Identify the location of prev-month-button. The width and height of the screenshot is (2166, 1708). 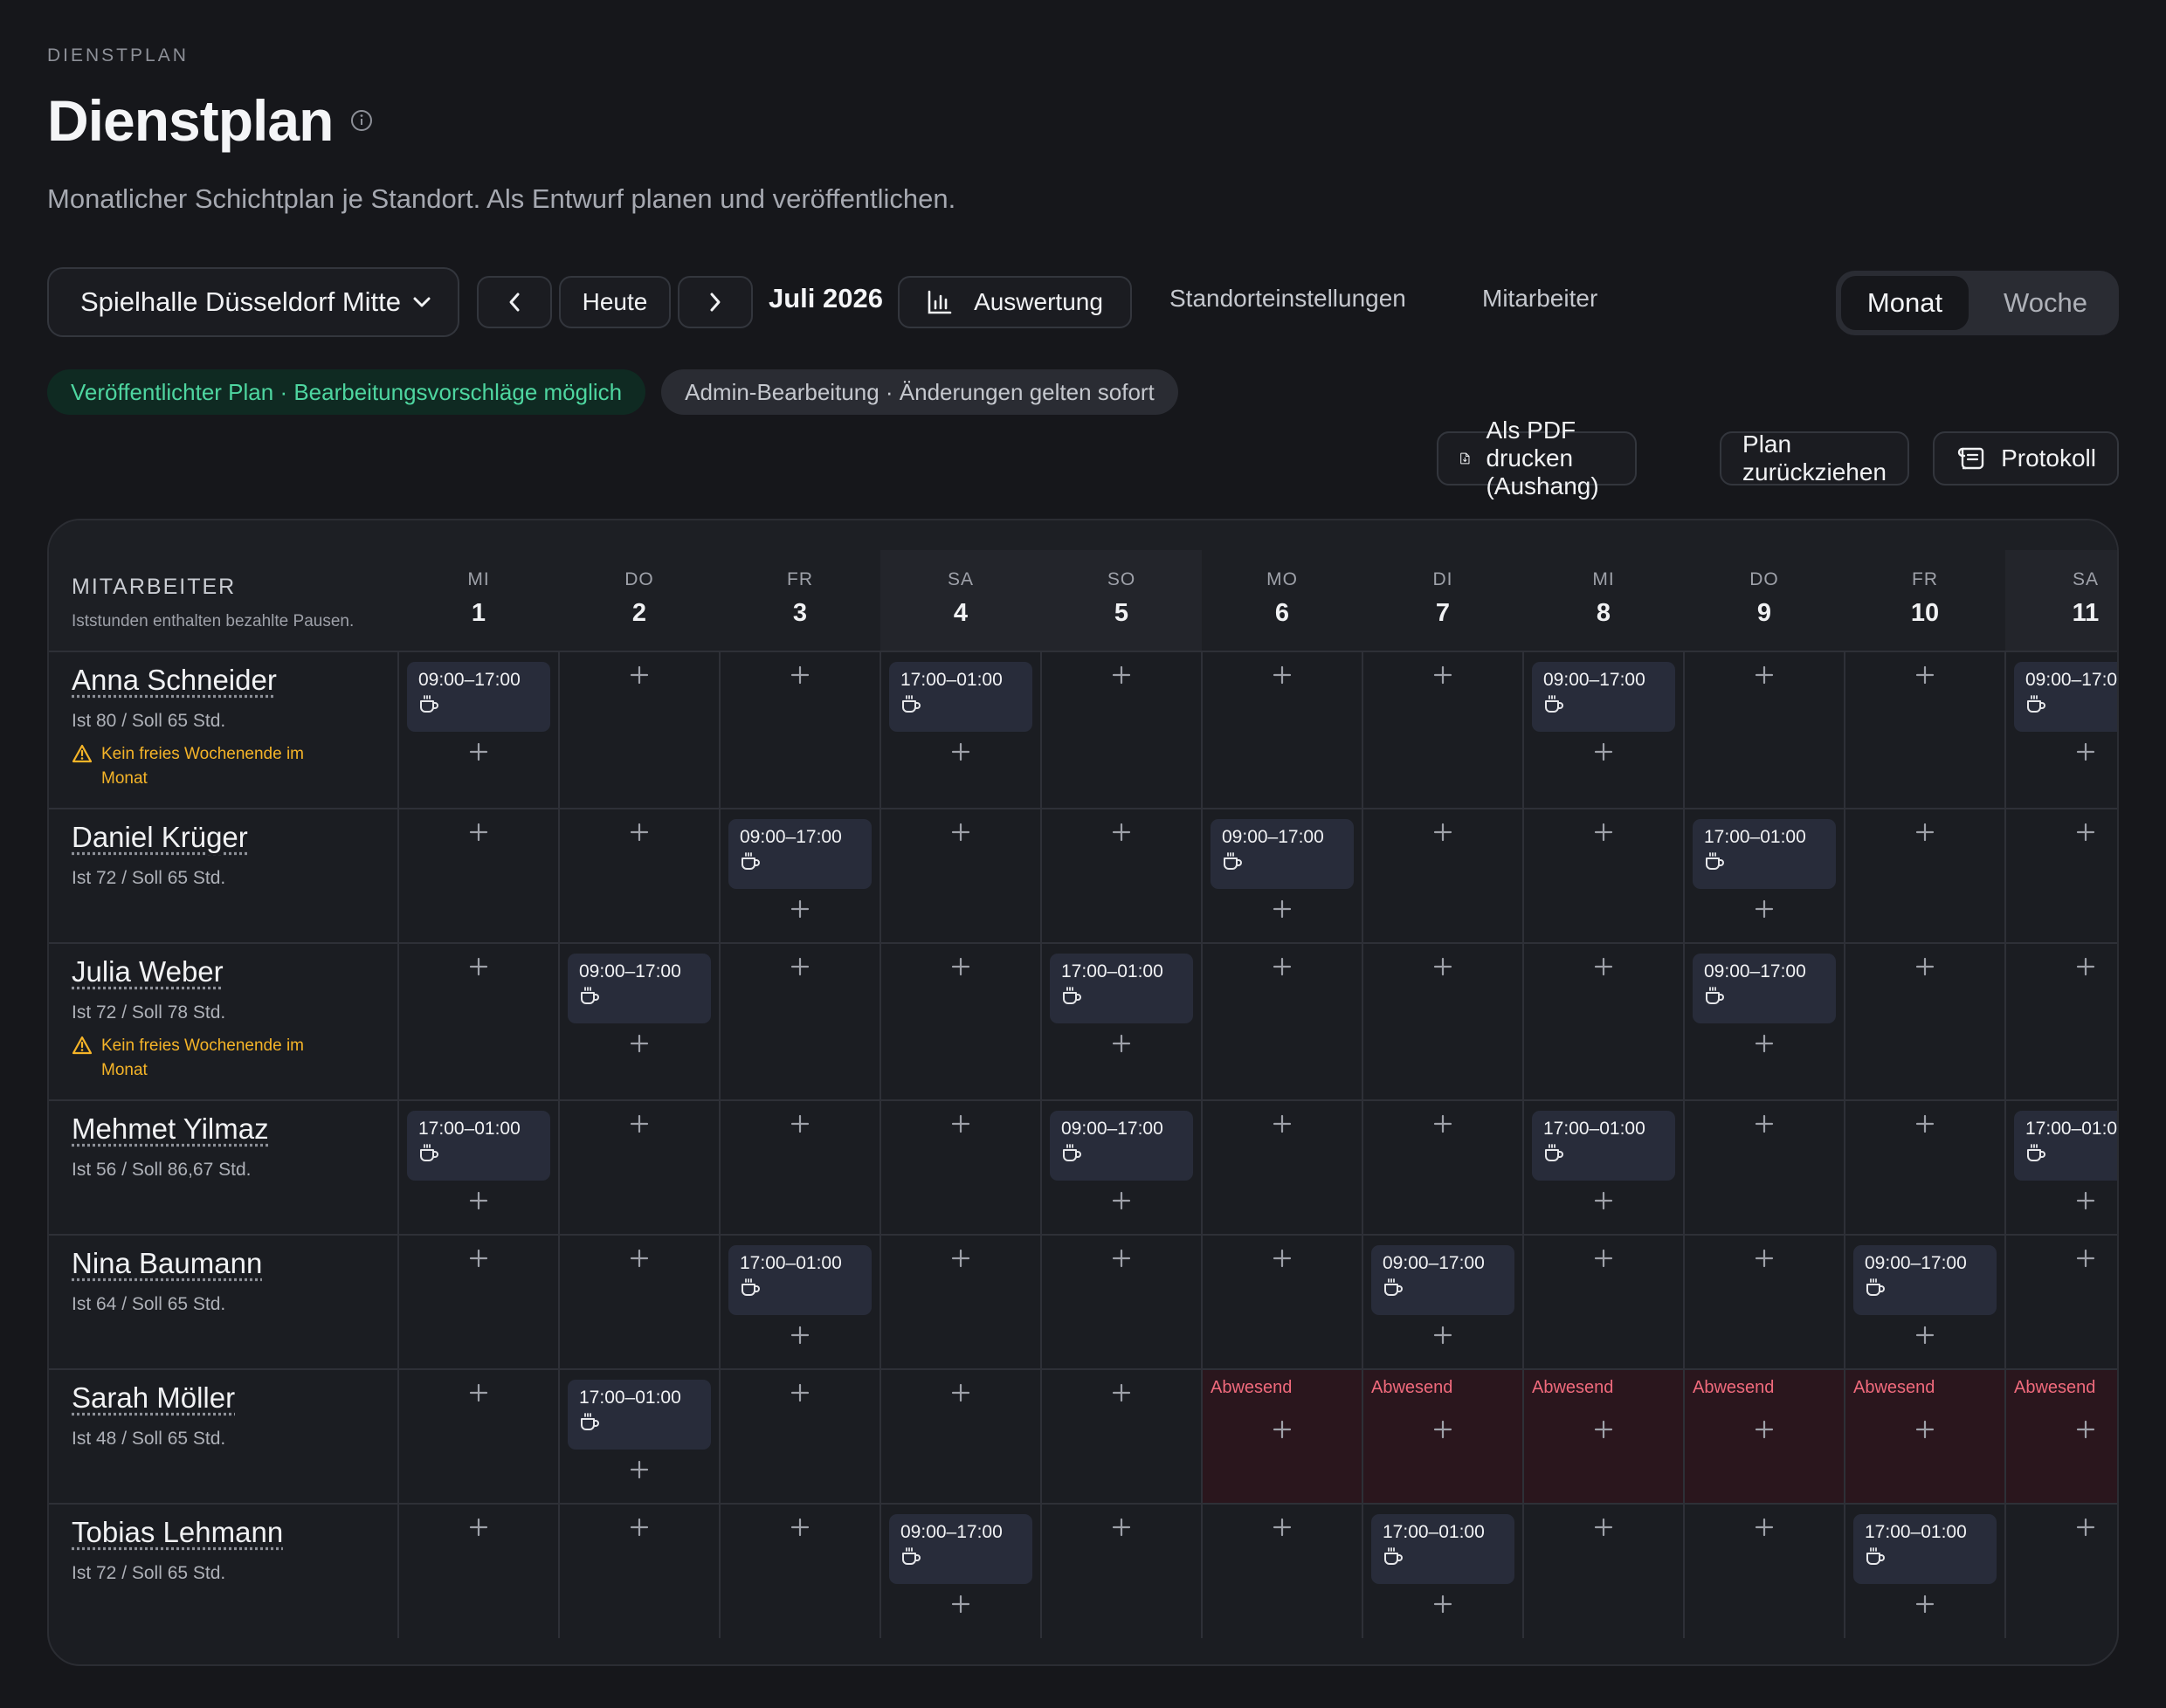
(514, 302).